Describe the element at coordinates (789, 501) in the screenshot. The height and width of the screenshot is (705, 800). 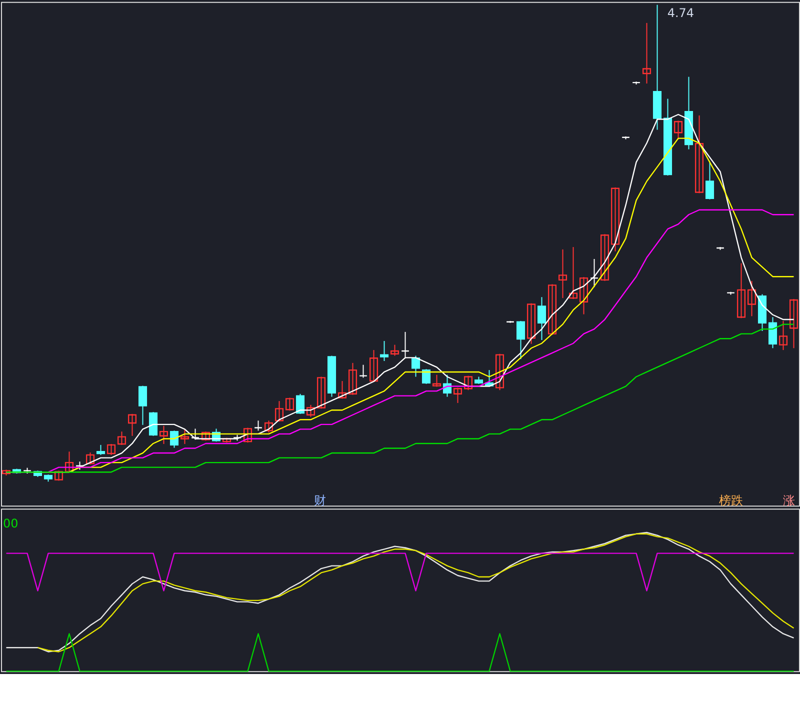
I see `text: 涨` at that location.